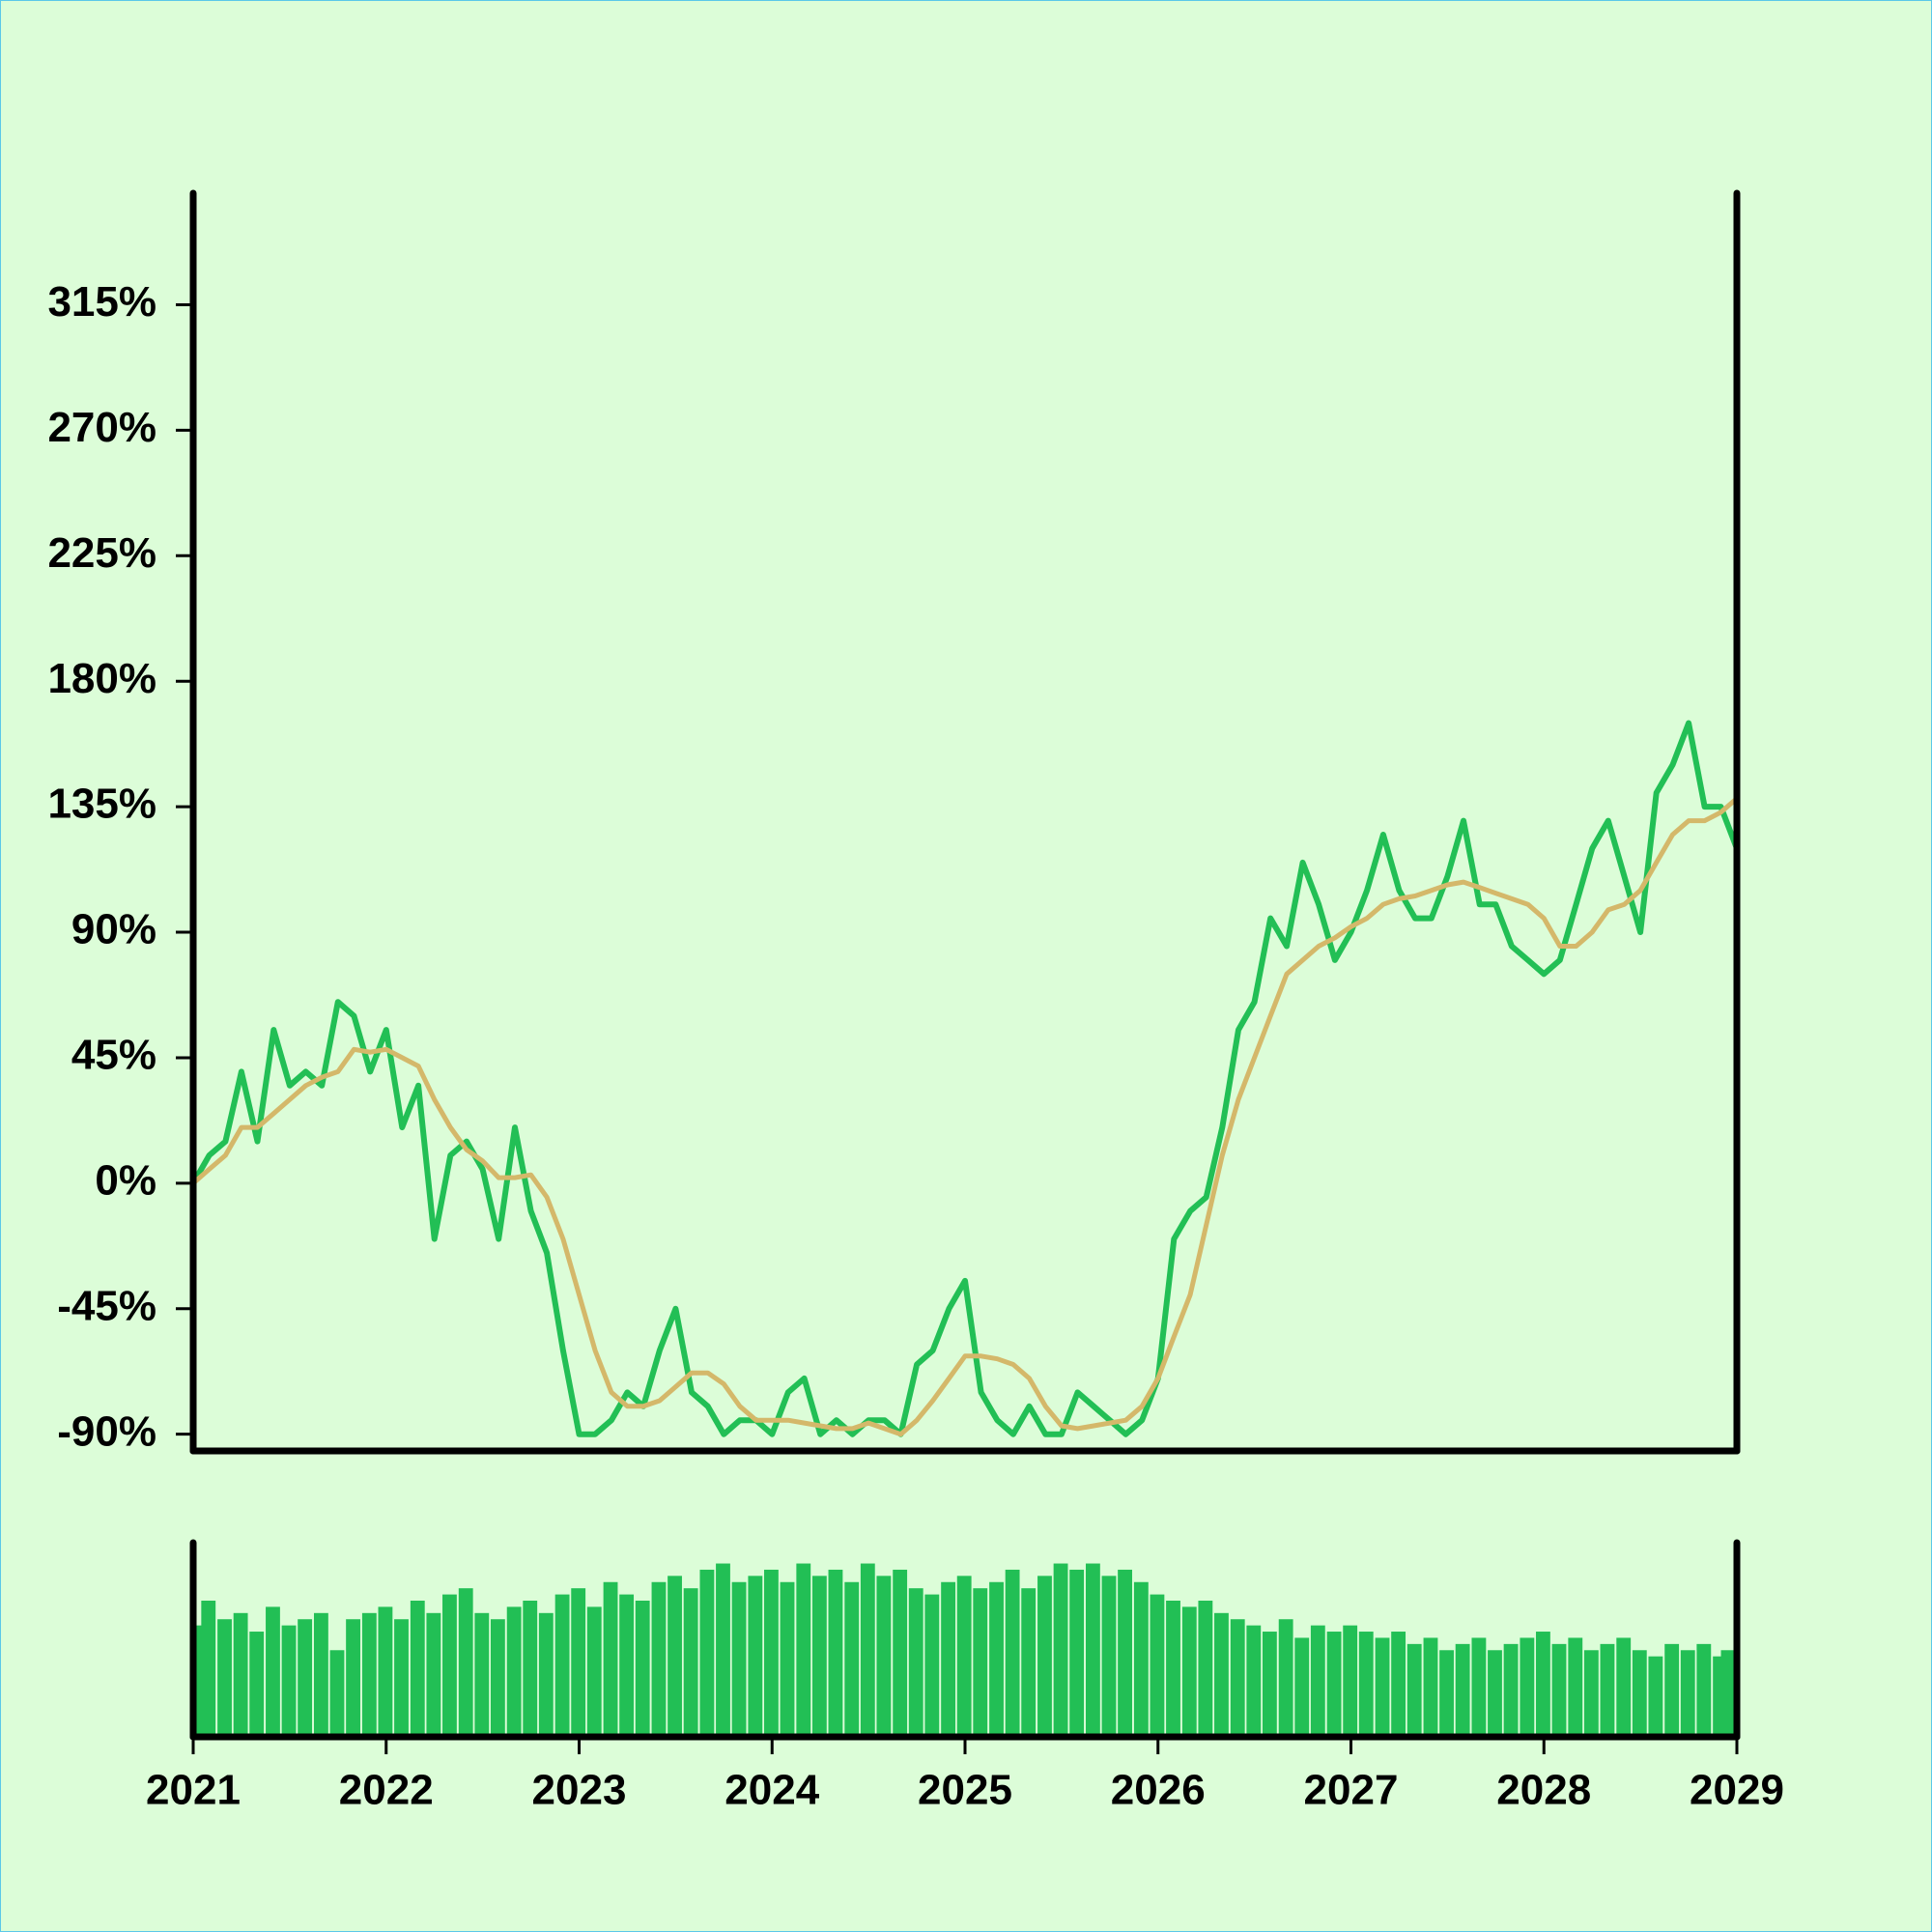  Describe the element at coordinates (1351, 1790) in the screenshot. I see `x-tick-label: 2027` at that location.